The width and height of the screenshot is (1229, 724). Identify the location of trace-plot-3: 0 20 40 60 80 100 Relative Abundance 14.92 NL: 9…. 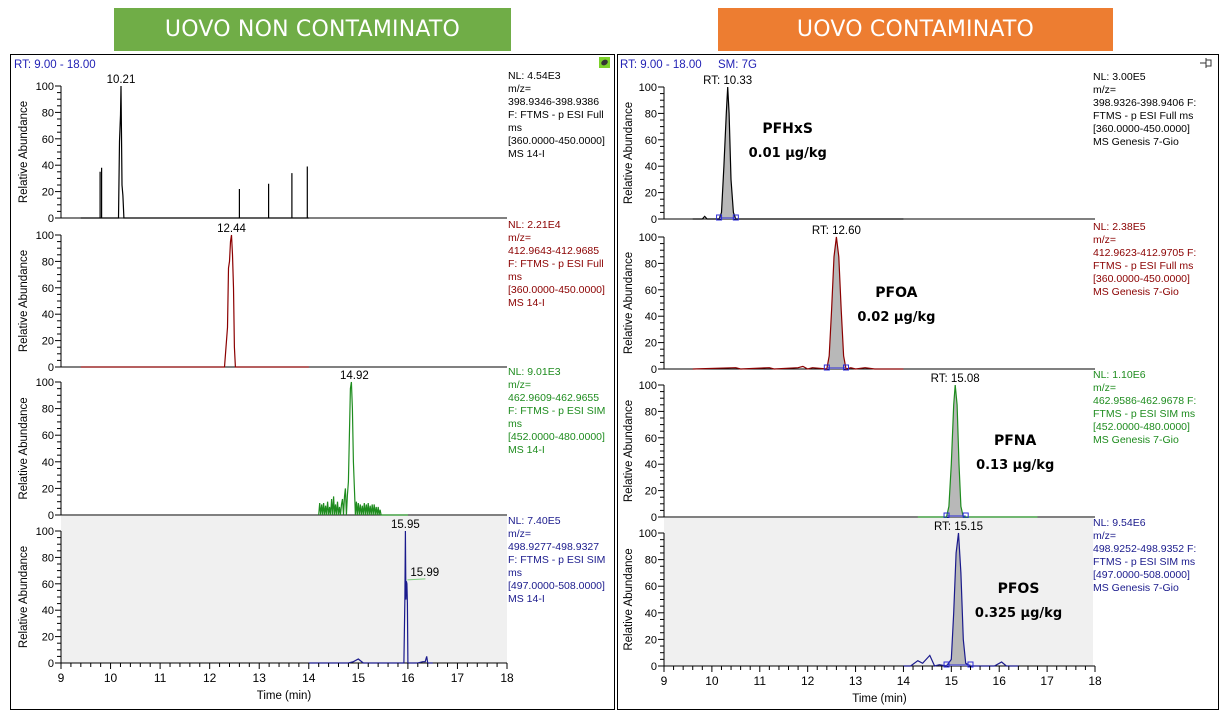
(311, 444).